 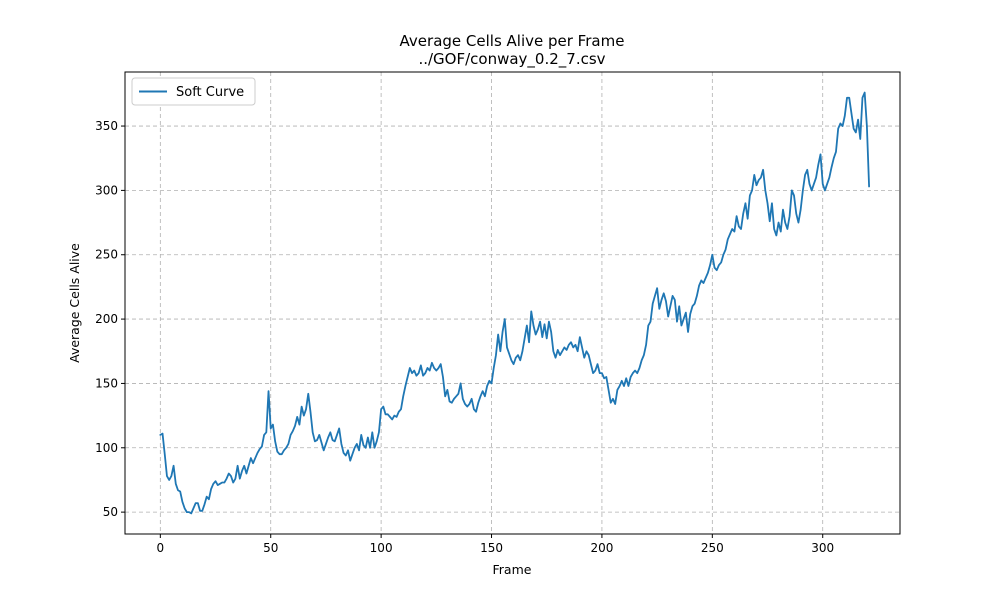 What do you see at coordinates (712, 548) in the screenshot?
I see `x-tick-label: 250` at bounding box center [712, 548].